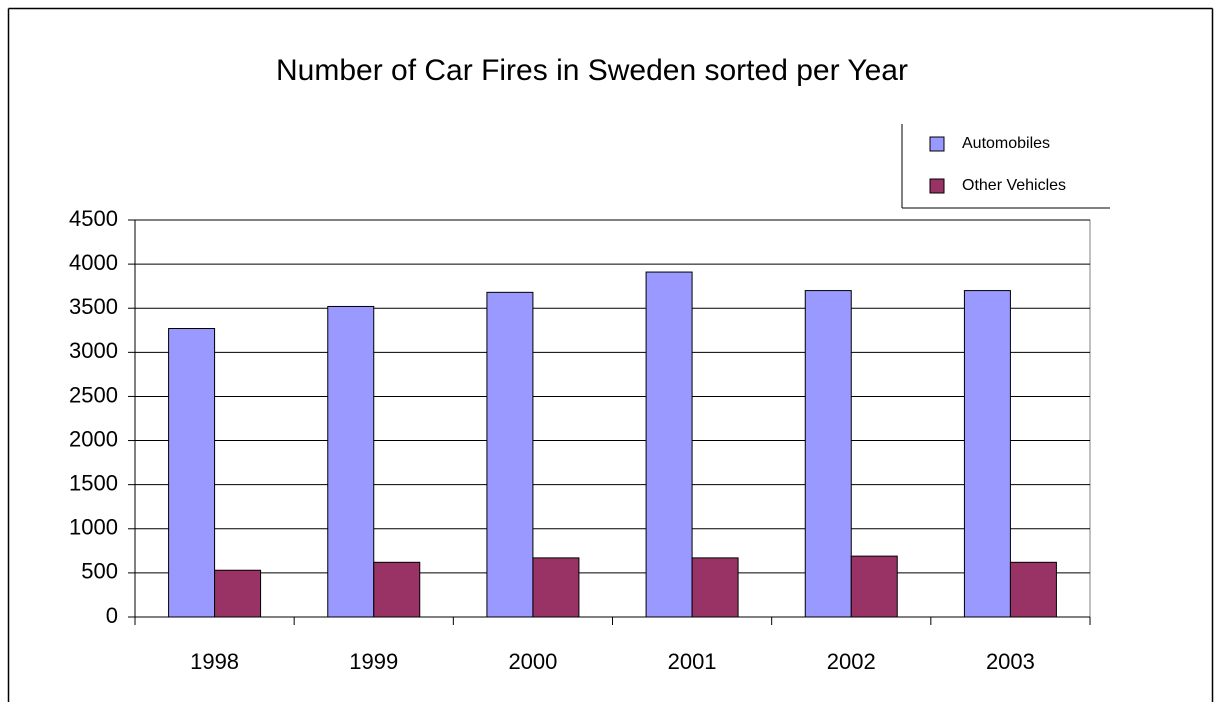 Image resolution: width=1218 pixels, height=702 pixels. What do you see at coordinates (93, 527) in the screenshot?
I see `y-tick-label: 1000` at bounding box center [93, 527].